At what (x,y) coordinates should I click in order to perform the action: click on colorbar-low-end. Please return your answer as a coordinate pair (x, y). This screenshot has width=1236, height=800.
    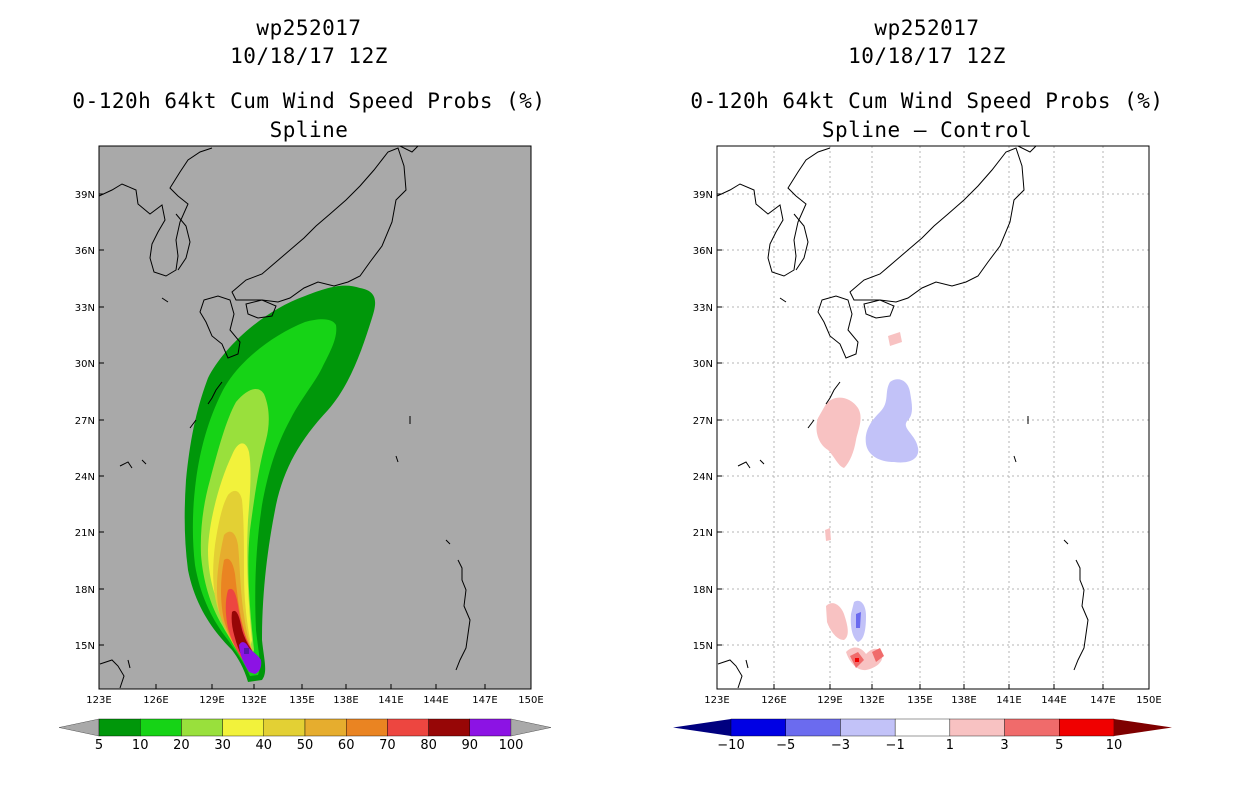
    Looking at the image, I should click on (702, 727).